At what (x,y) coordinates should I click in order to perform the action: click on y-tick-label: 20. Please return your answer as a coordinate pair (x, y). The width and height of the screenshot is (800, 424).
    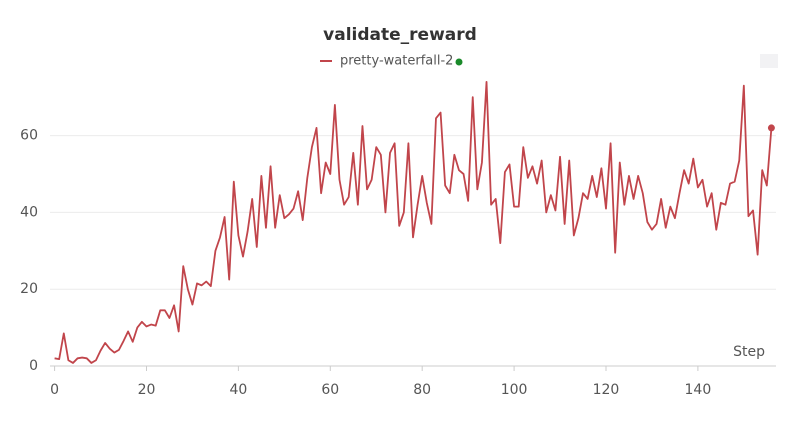
    Looking at the image, I should click on (29, 289).